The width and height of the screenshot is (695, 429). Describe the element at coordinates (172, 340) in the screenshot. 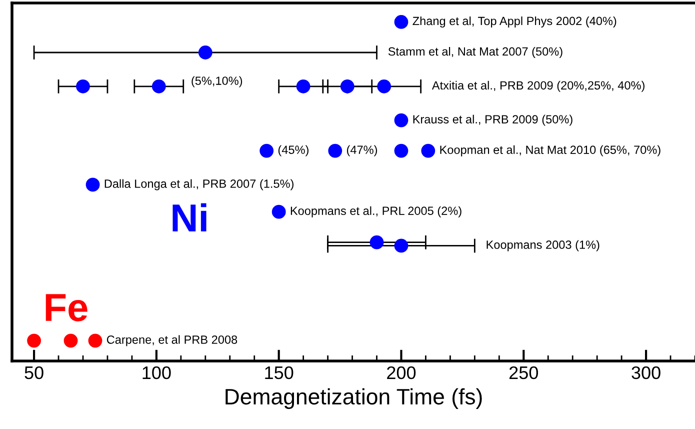

I see `series-label: Carpene, et al PRB 2008` at that location.